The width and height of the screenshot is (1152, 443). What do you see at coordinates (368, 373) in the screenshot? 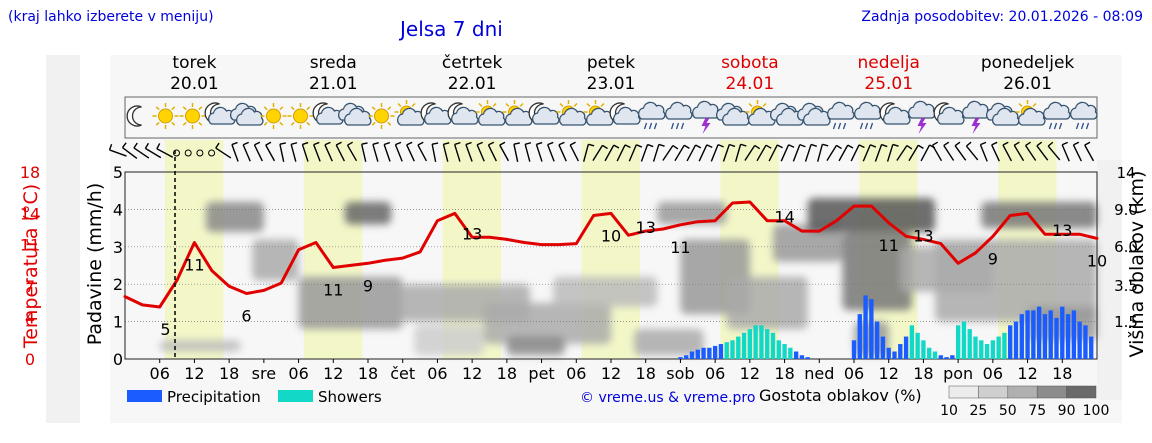
I see `x-tick-label: 18` at bounding box center [368, 373].